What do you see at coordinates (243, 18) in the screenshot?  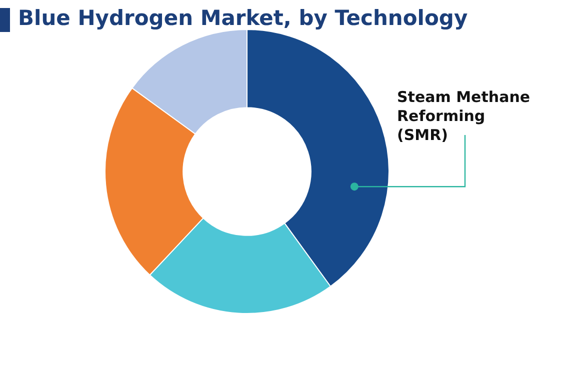 I see `chart-title: Blue Hydrogen Market, by Technology` at bounding box center [243, 18].